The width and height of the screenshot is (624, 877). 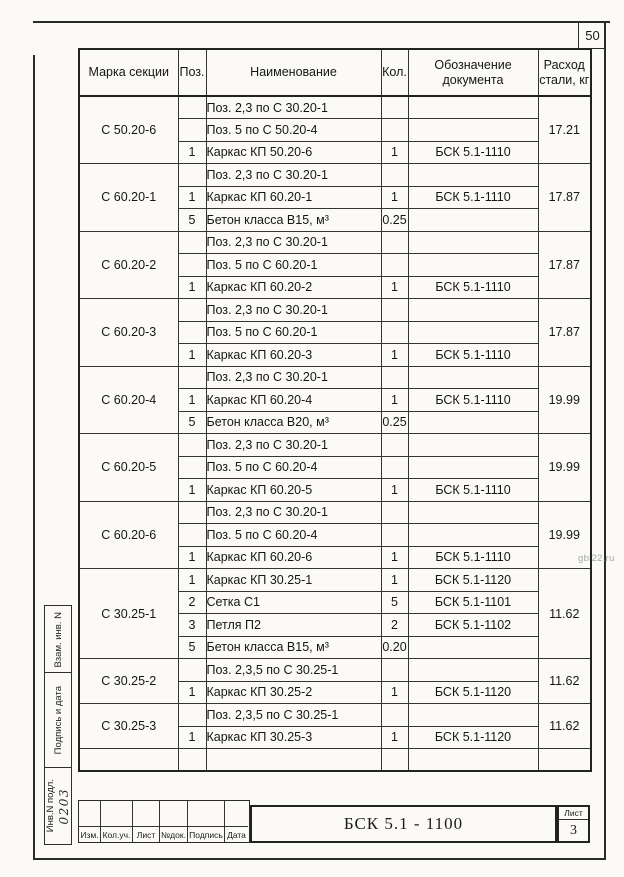 I want to click on stamp-box-vzam-inv: Взам. инв. N, so click(x=58, y=639).